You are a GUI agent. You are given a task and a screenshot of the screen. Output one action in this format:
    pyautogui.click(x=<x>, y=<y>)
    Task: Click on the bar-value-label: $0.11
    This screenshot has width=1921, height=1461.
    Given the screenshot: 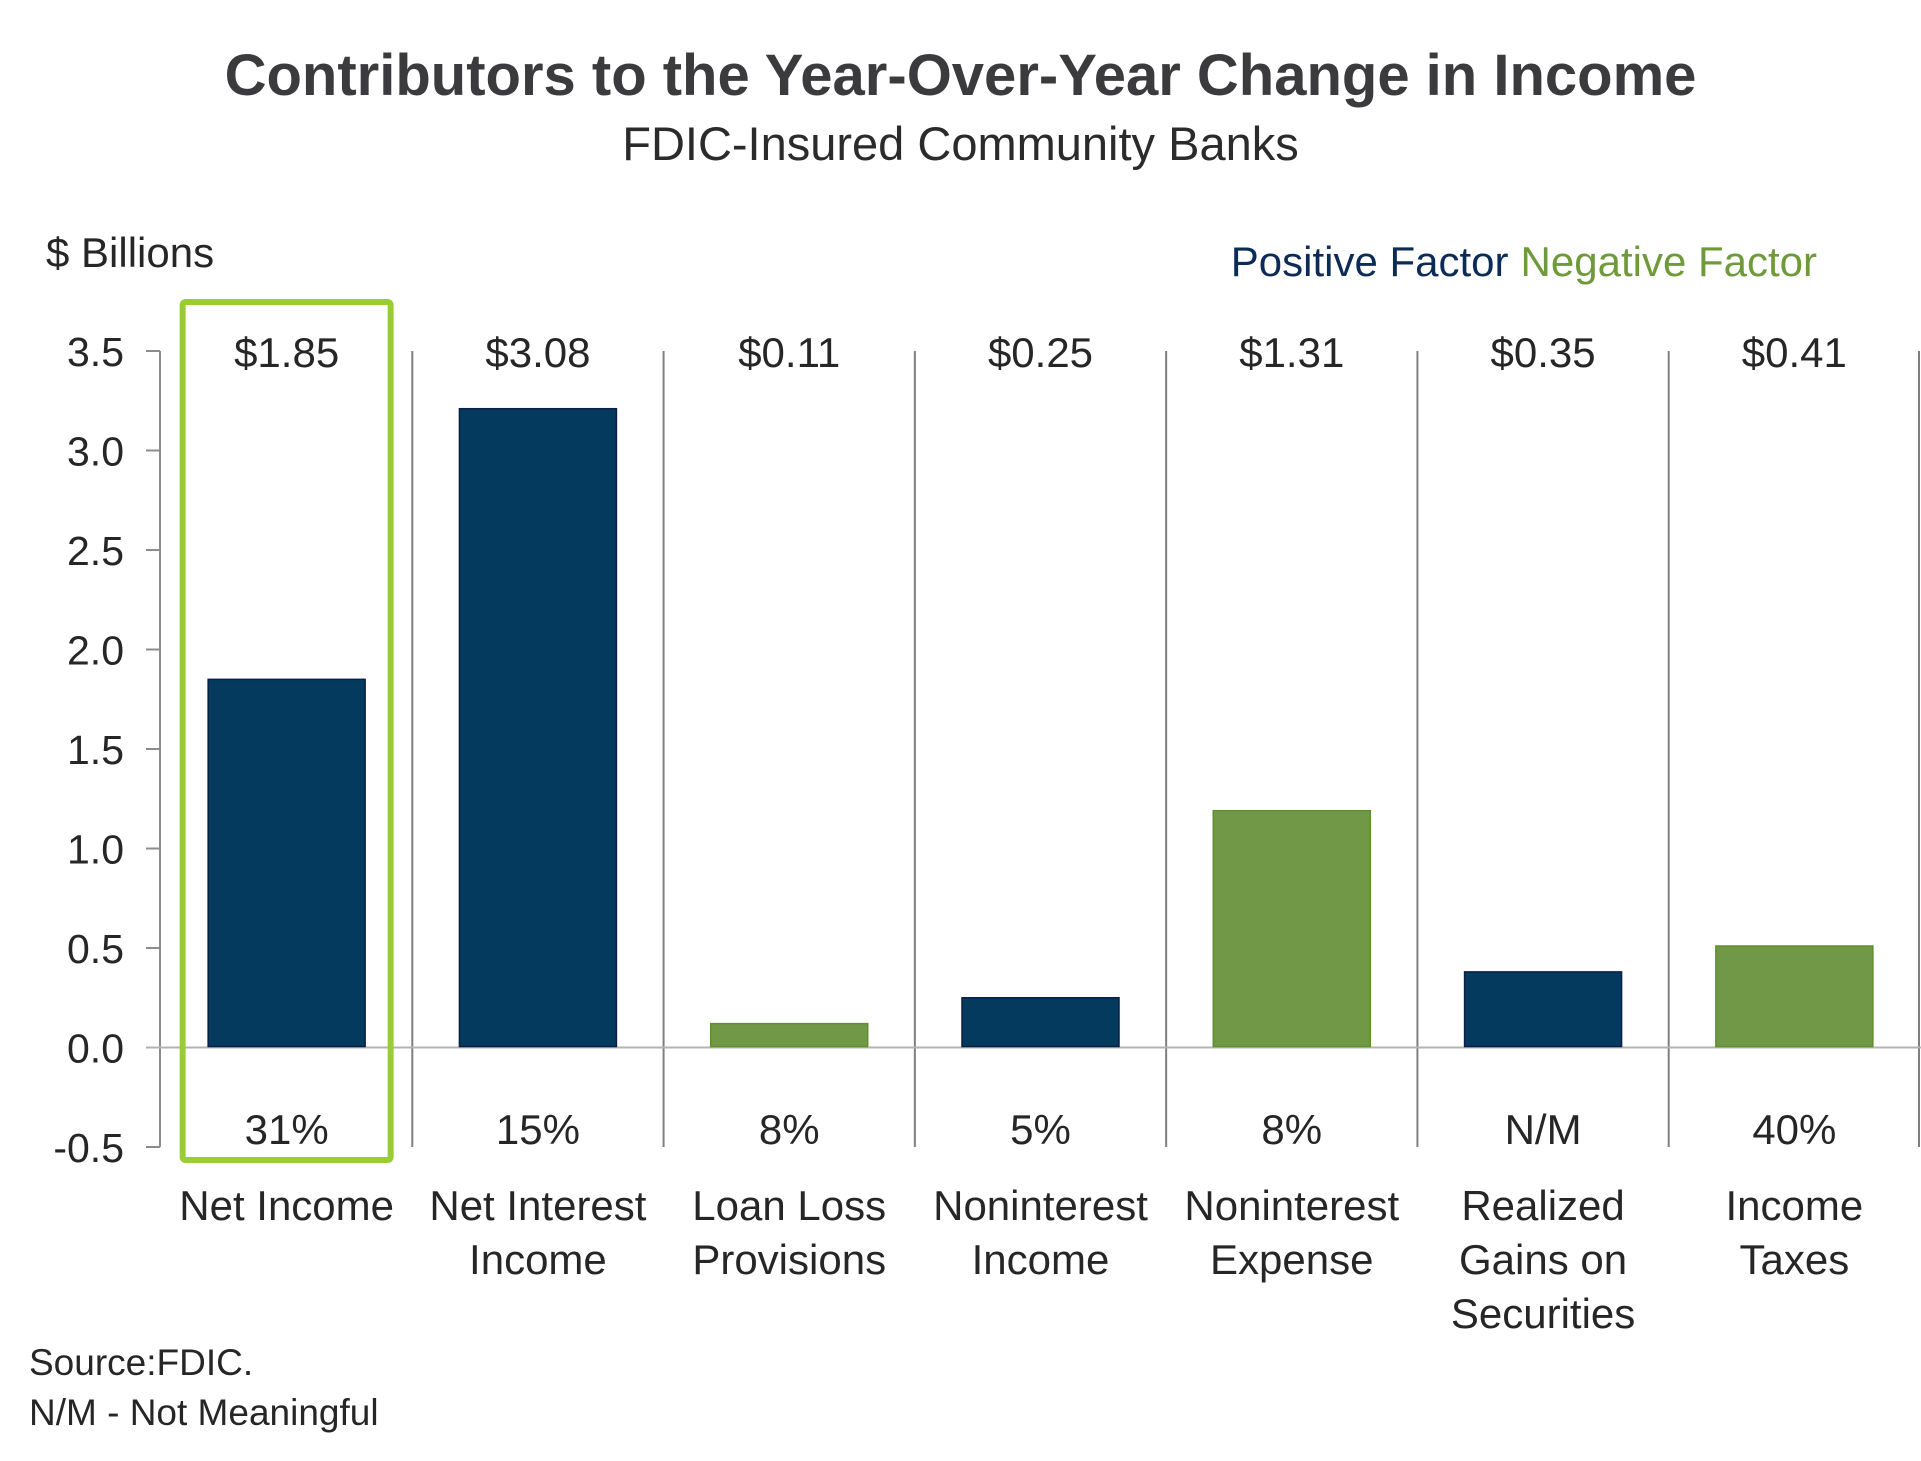 What is the action you would take?
    pyautogui.click(x=789, y=352)
    